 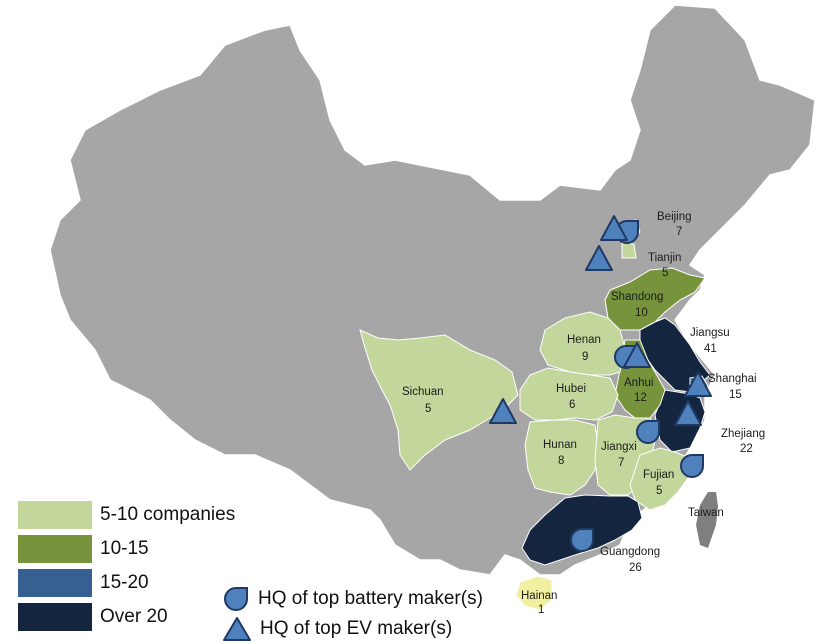 I want to click on legend-label: 15-20, so click(x=124, y=582).